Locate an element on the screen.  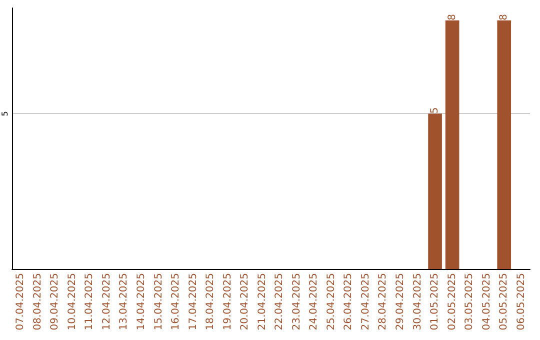
x-tick-label: 30.04.2025 is located at coordinates (418, 301).